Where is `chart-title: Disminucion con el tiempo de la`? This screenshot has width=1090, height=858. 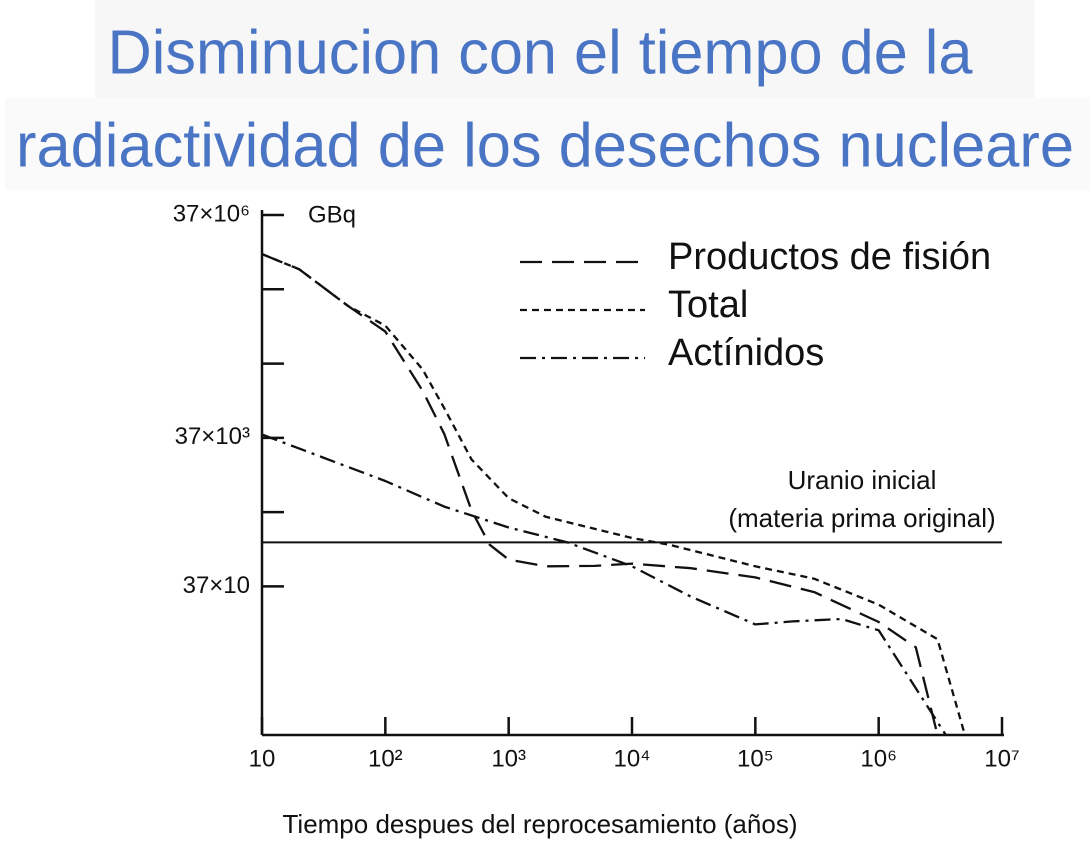
chart-title: Disminucion con el tiempo de la is located at coordinates (541, 52).